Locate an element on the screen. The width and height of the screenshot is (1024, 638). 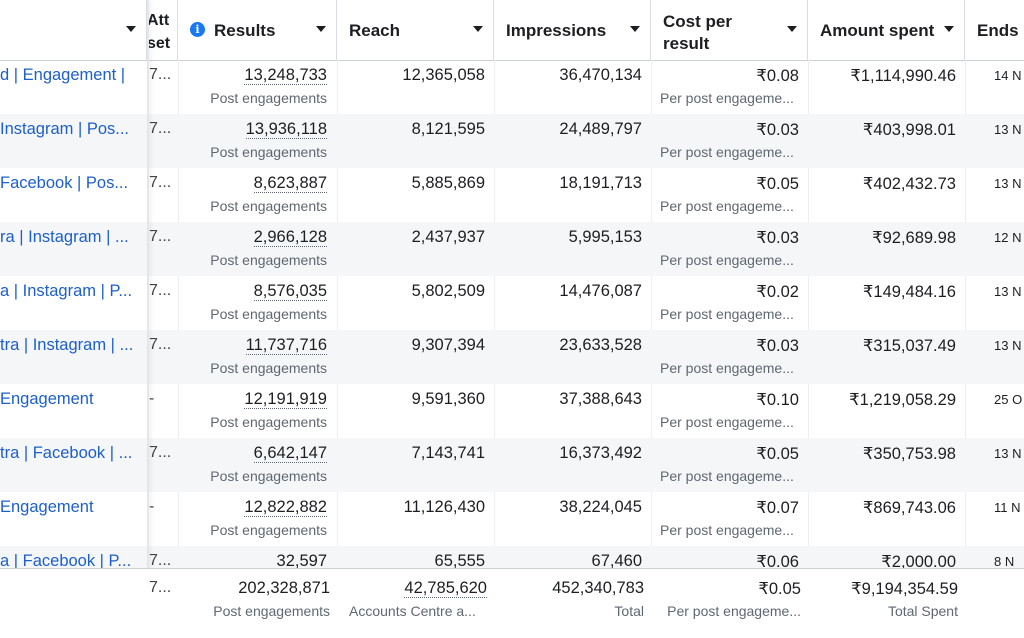
results-value: 32,597 is located at coordinates (253, 561).